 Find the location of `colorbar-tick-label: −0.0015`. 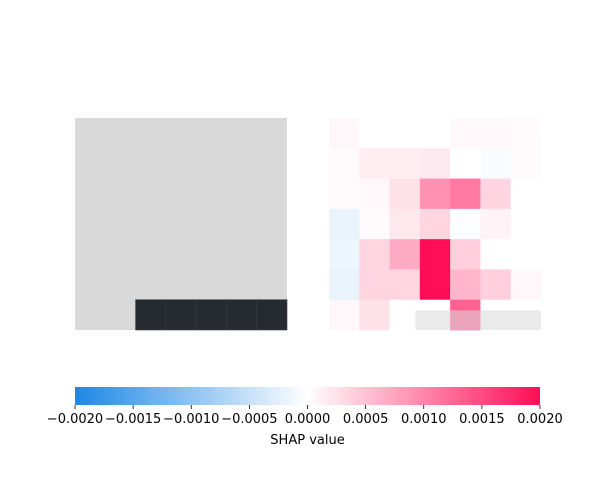

colorbar-tick-label: −0.0015 is located at coordinates (133, 419).